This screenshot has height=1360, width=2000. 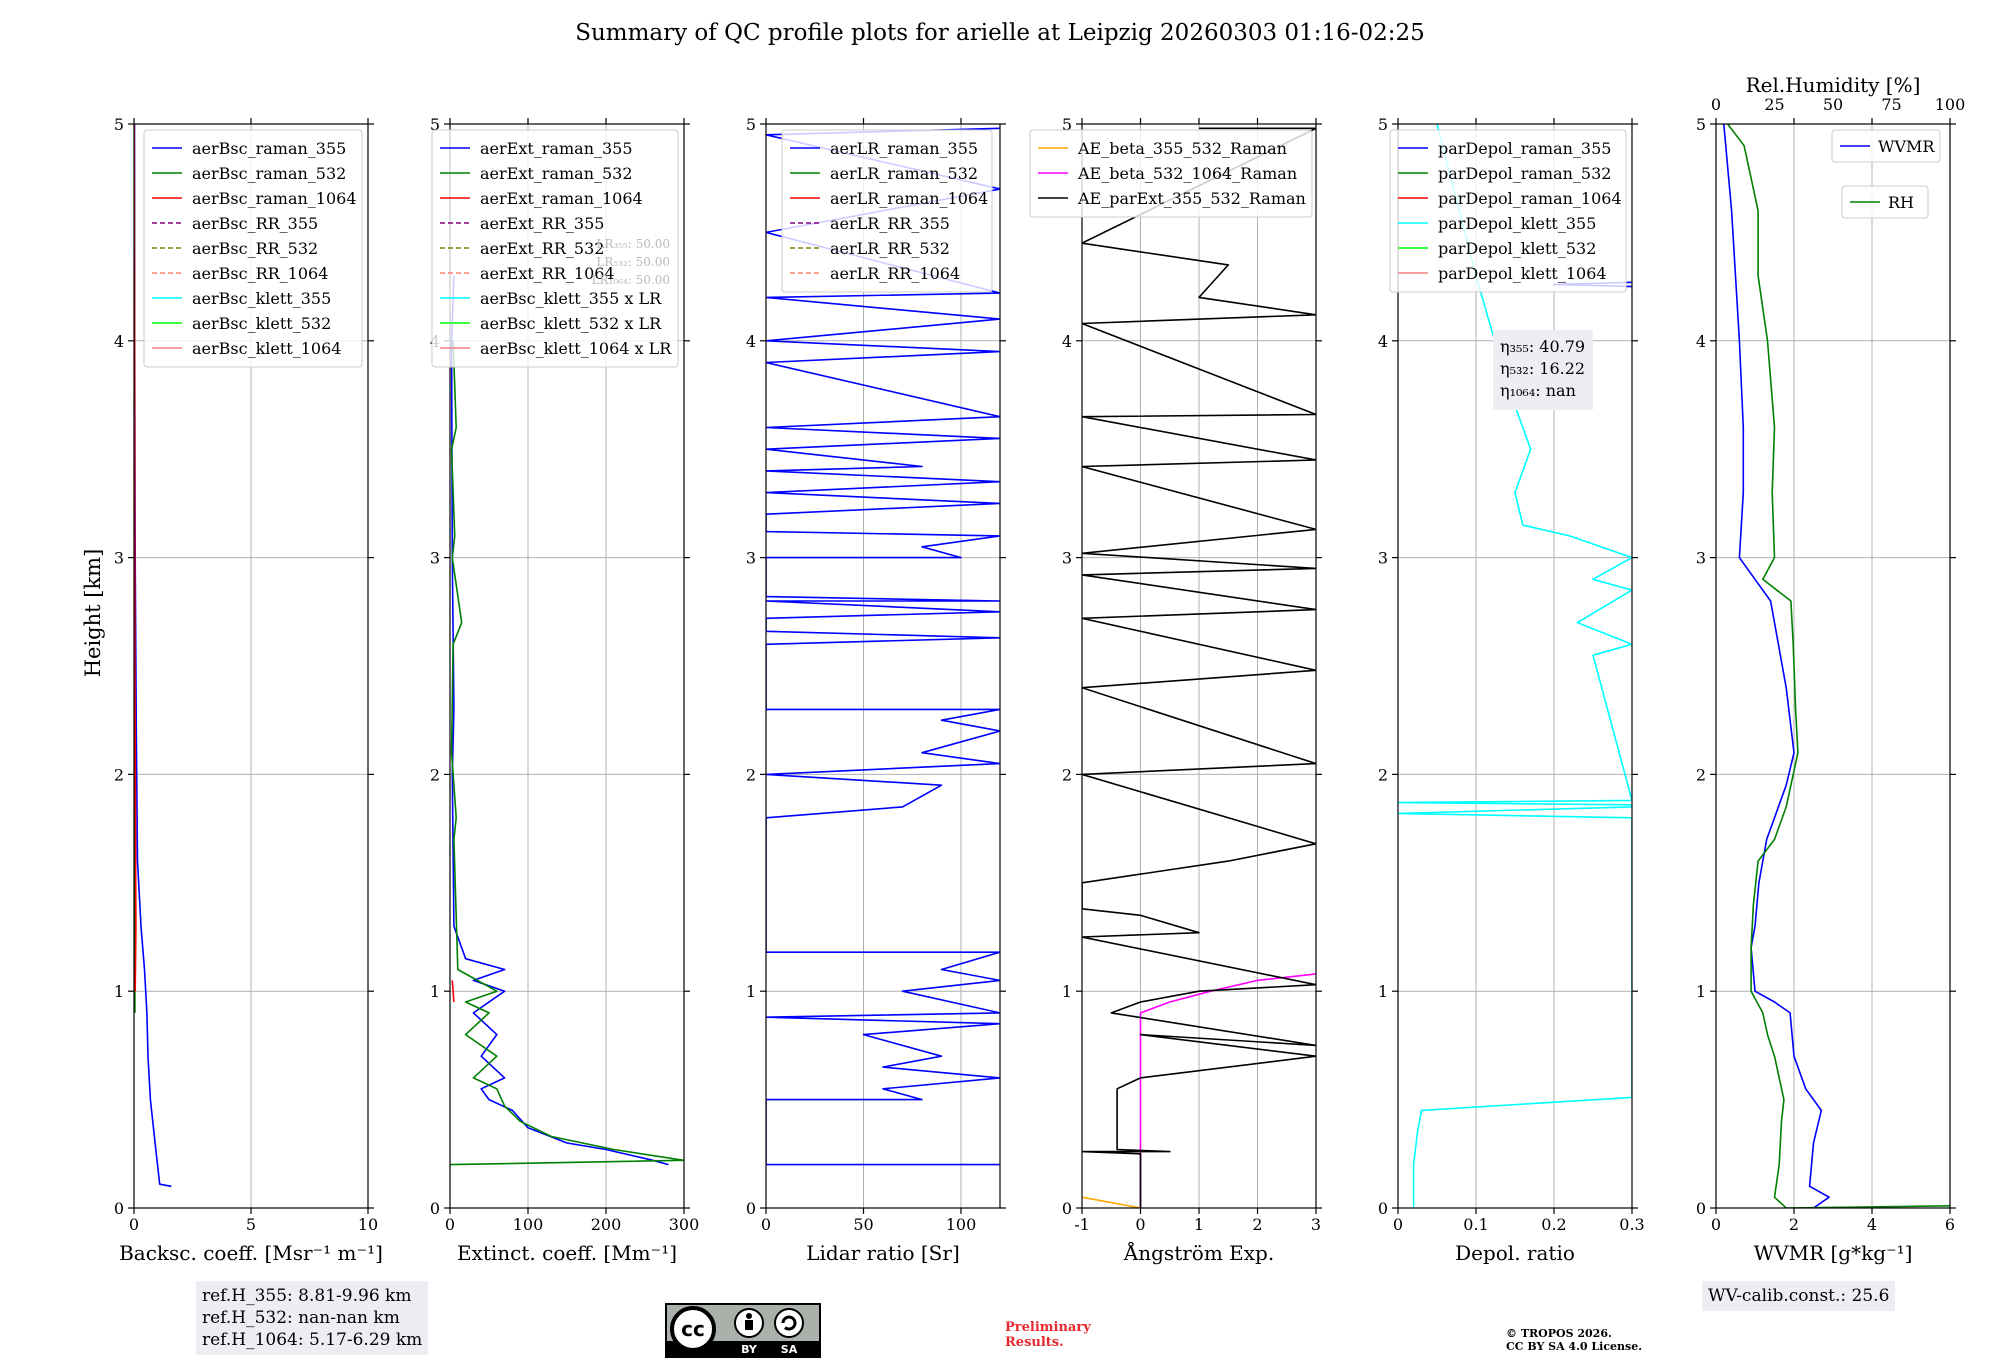 I want to click on lr-label: LR₃₅₅: 50.00, so click(x=633, y=244).